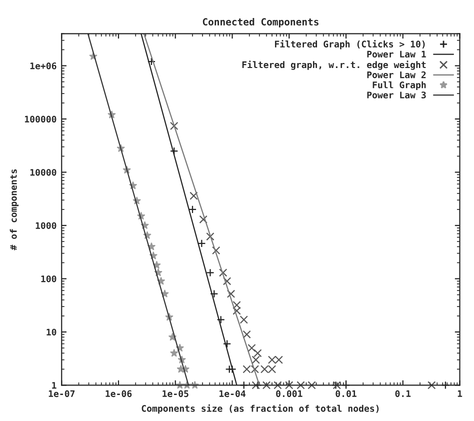 The height and width of the screenshot is (421, 474). Describe the element at coordinates (460, 393) in the screenshot. I see `x-tick-label: 1` at that location.